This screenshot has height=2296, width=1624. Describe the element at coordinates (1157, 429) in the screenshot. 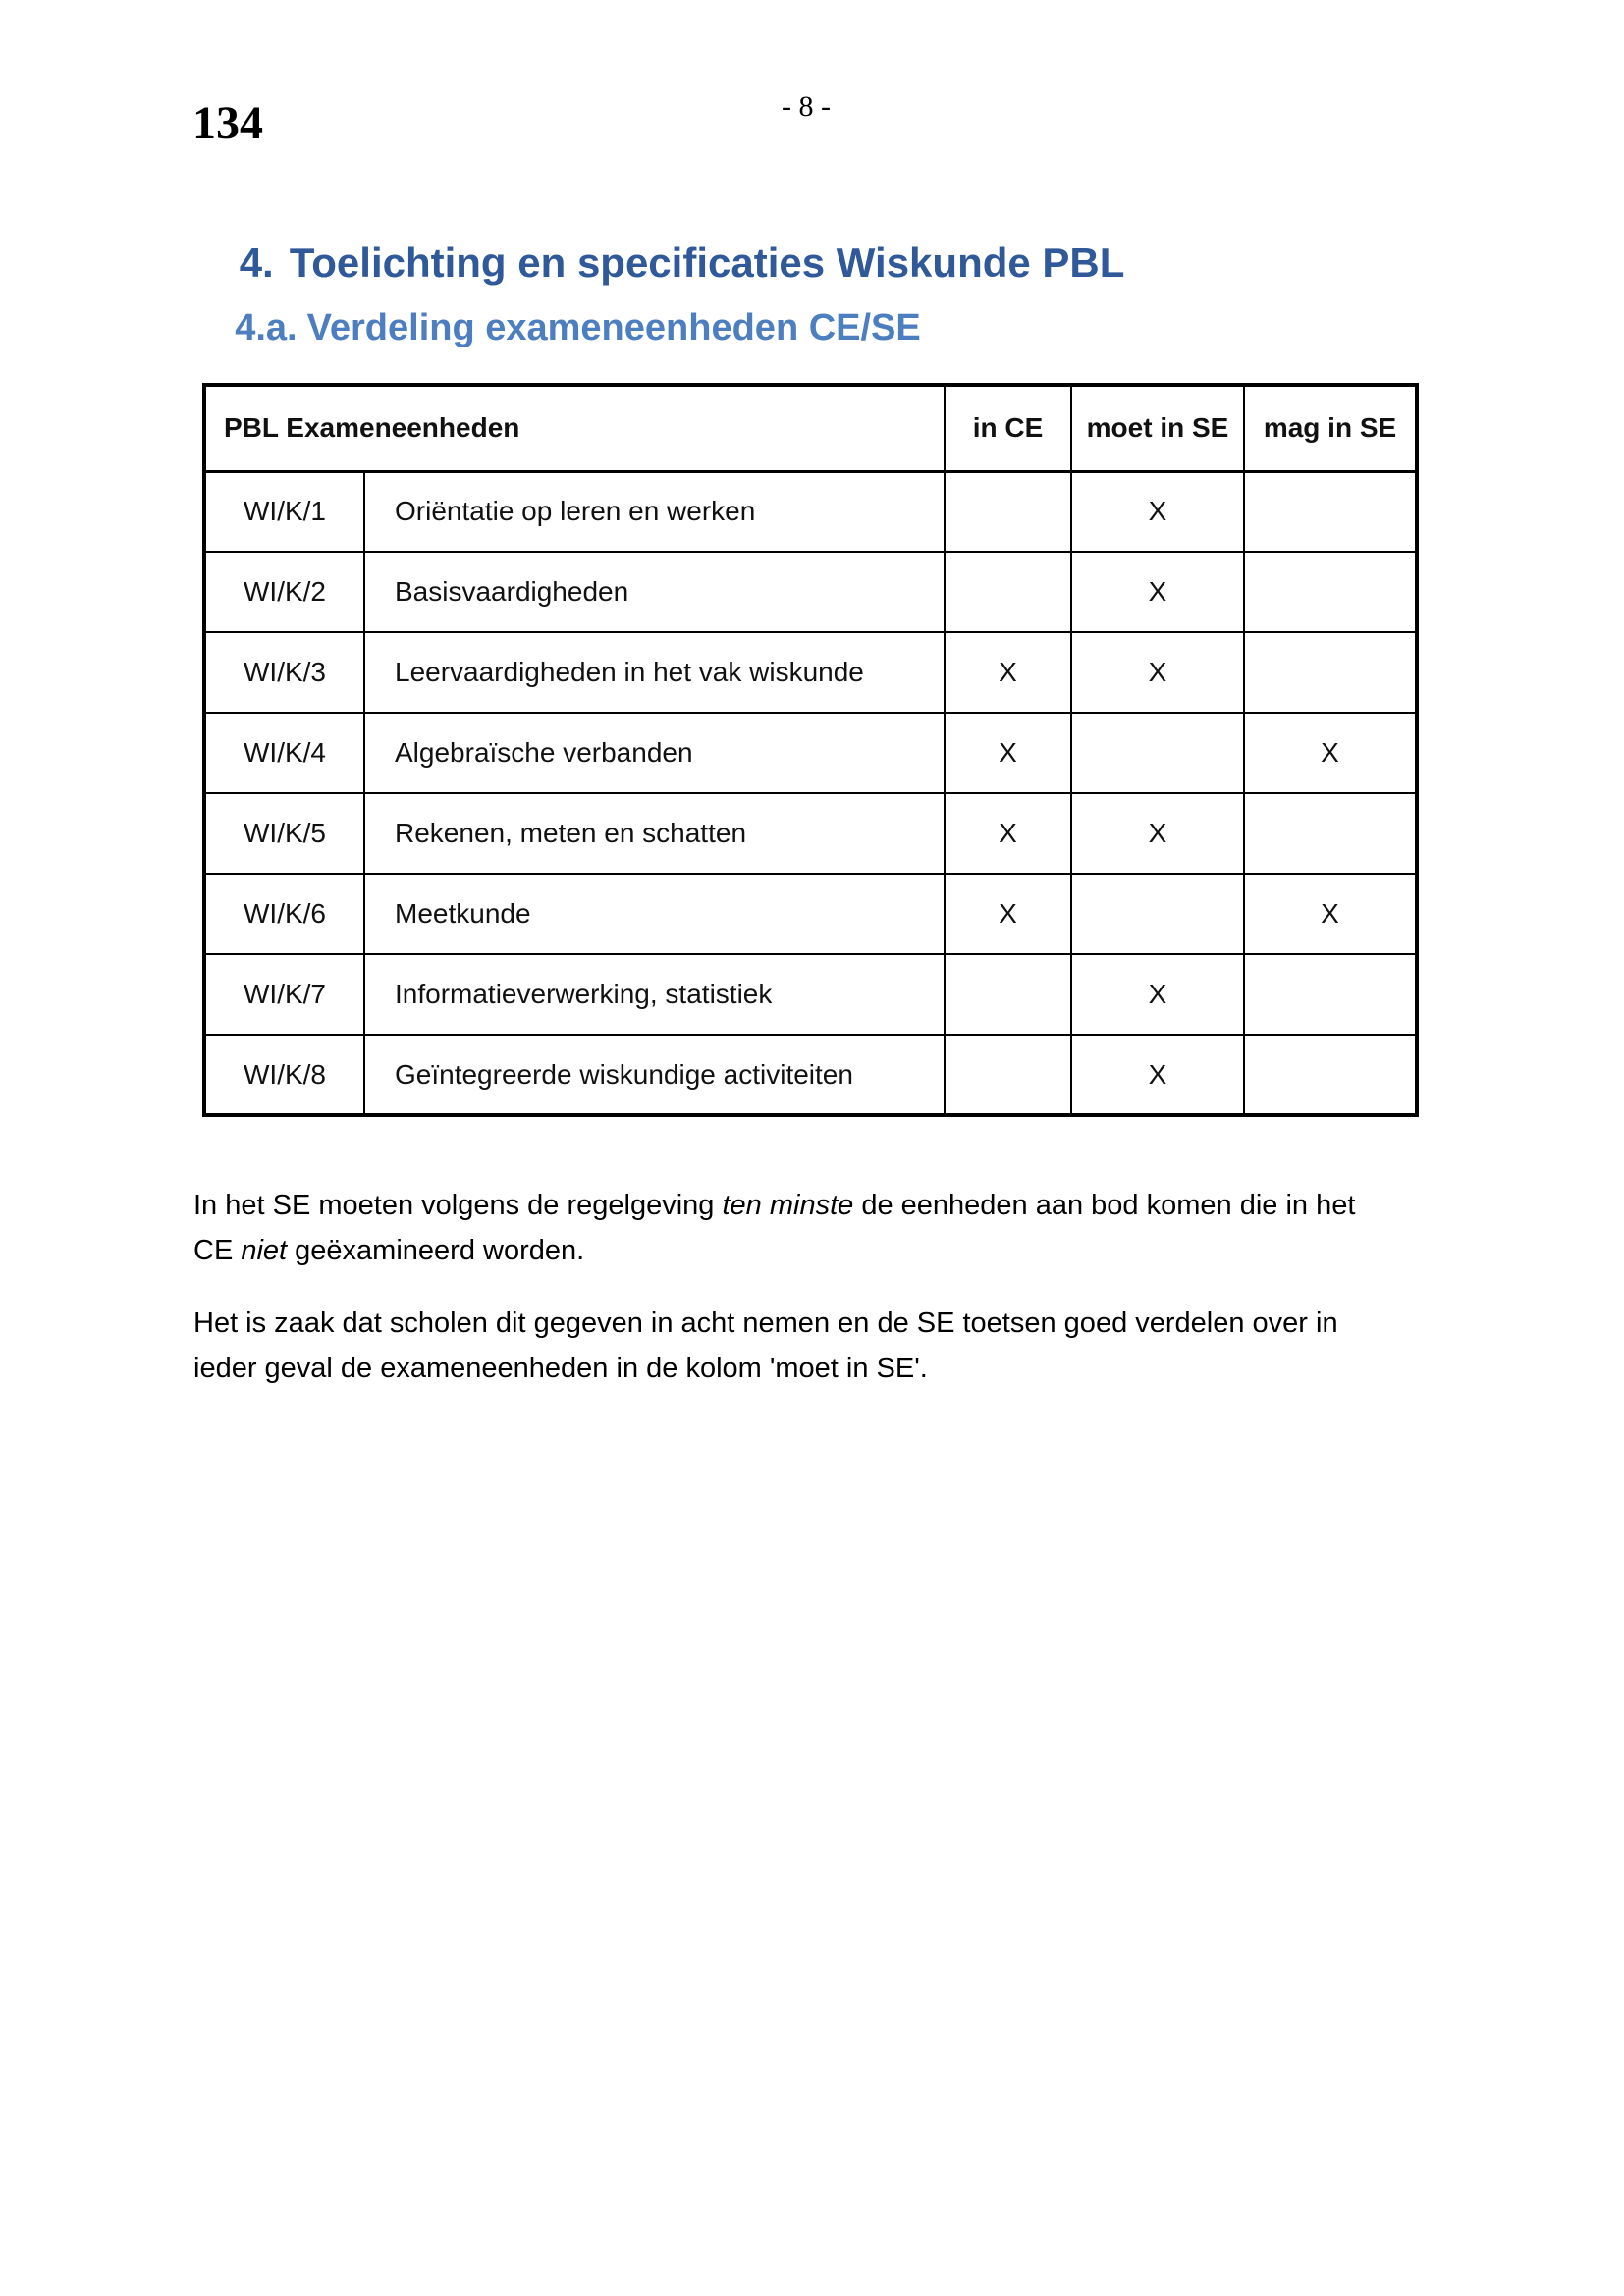

I see `table-header-moet-in-se: moet in SE` at that location.